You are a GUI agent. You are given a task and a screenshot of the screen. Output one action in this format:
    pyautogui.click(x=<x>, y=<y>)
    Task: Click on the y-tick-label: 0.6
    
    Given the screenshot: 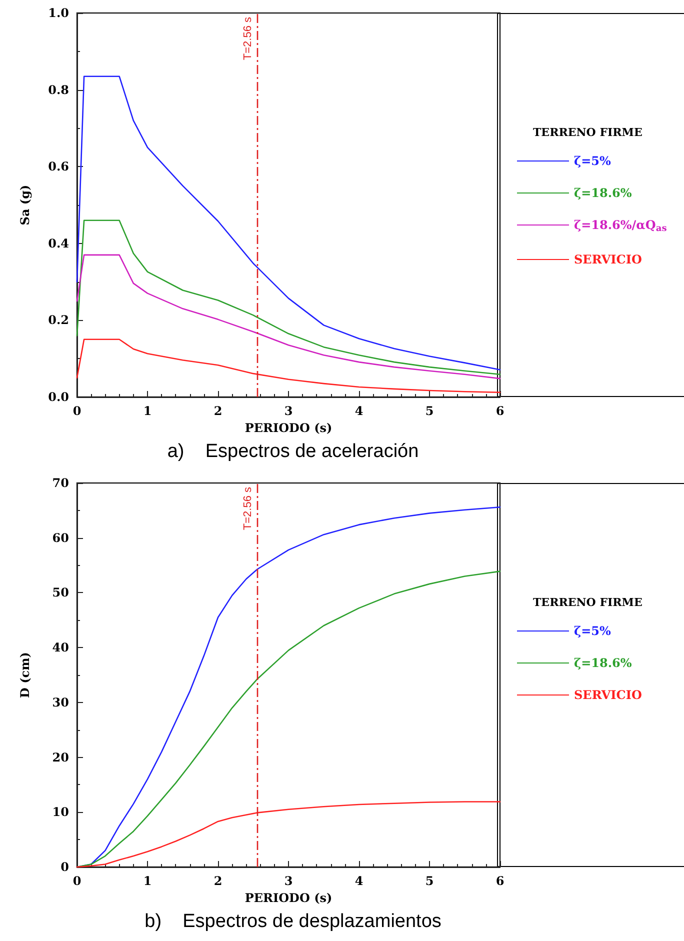 What is the action you would take?
    pyautogui.click(x=58, y=167)
    